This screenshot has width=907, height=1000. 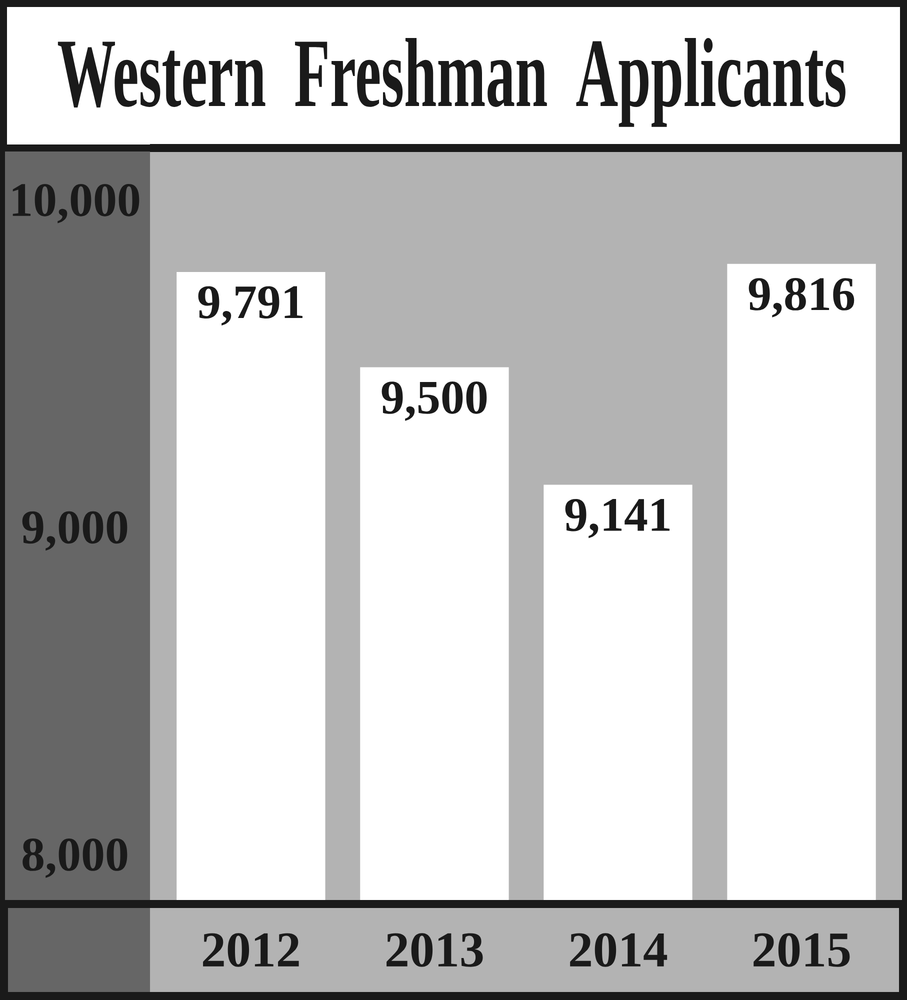 I want to click on data-label: 9,791, so click(x=250, y=306).